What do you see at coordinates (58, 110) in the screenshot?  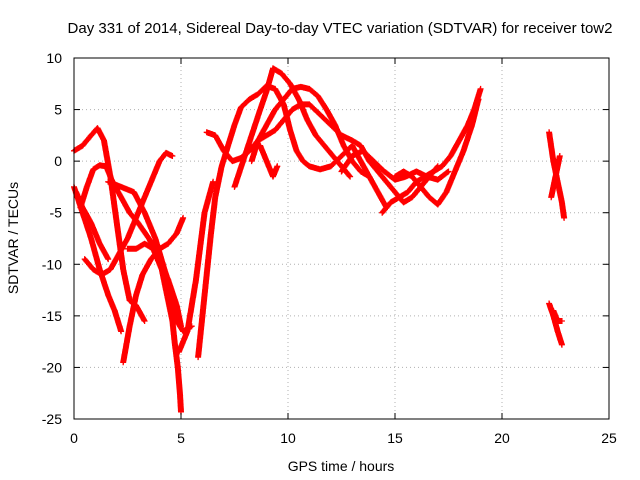 I see `y-tick-label: 5` at bounding box center [58, 110].